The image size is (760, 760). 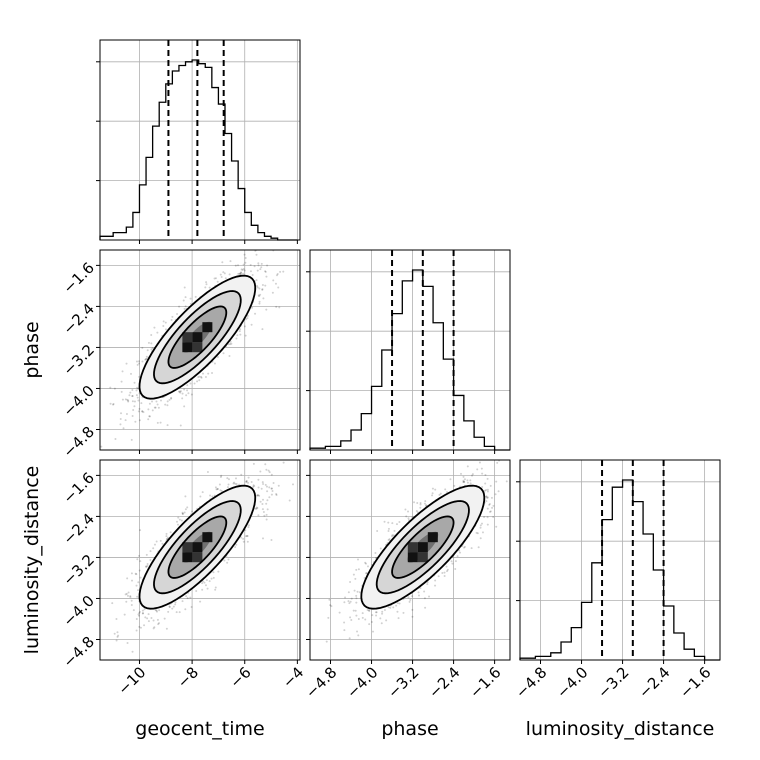 I want to click on panel-frame, so click(x=200, y=140).